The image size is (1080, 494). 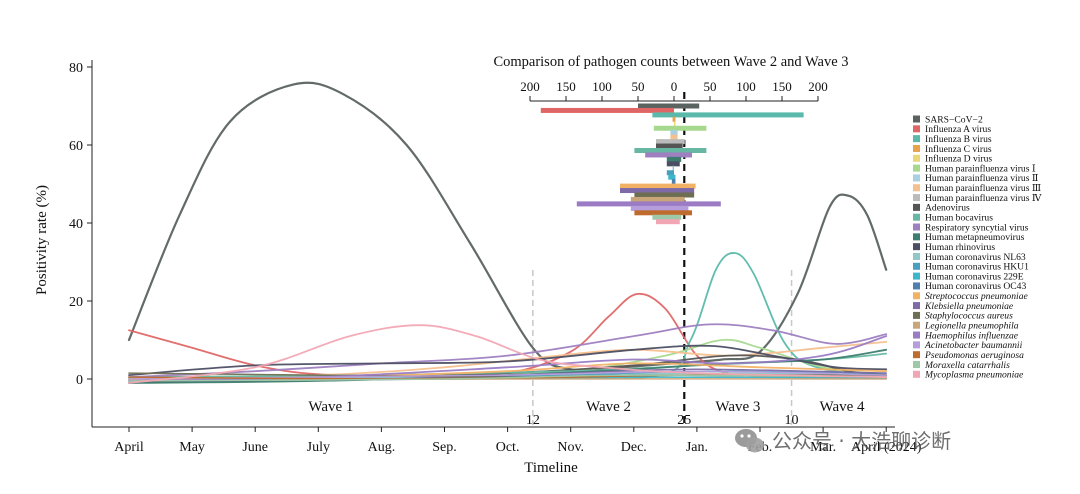 What do you see at coordinates (192, 447) in the screenshot?
I see `x-tick-label: May` at bounding box center [192, 447].